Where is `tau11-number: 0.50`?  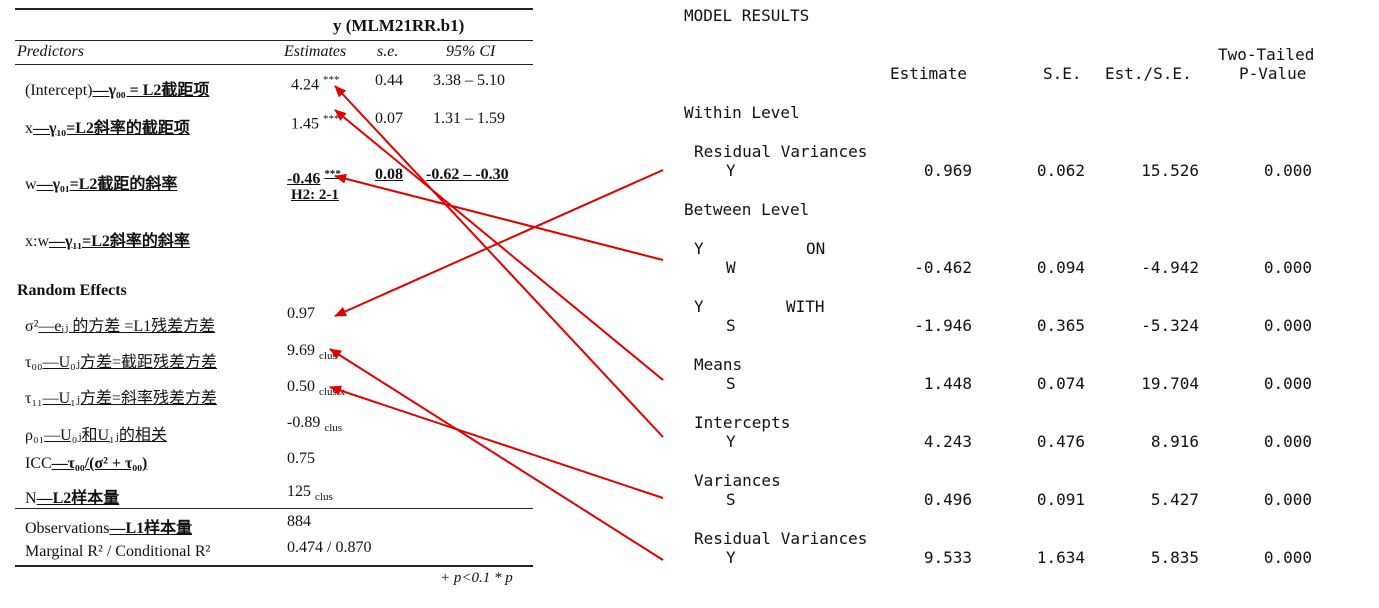 tau11-number: 0.50 is located at coordinates (301, 386).